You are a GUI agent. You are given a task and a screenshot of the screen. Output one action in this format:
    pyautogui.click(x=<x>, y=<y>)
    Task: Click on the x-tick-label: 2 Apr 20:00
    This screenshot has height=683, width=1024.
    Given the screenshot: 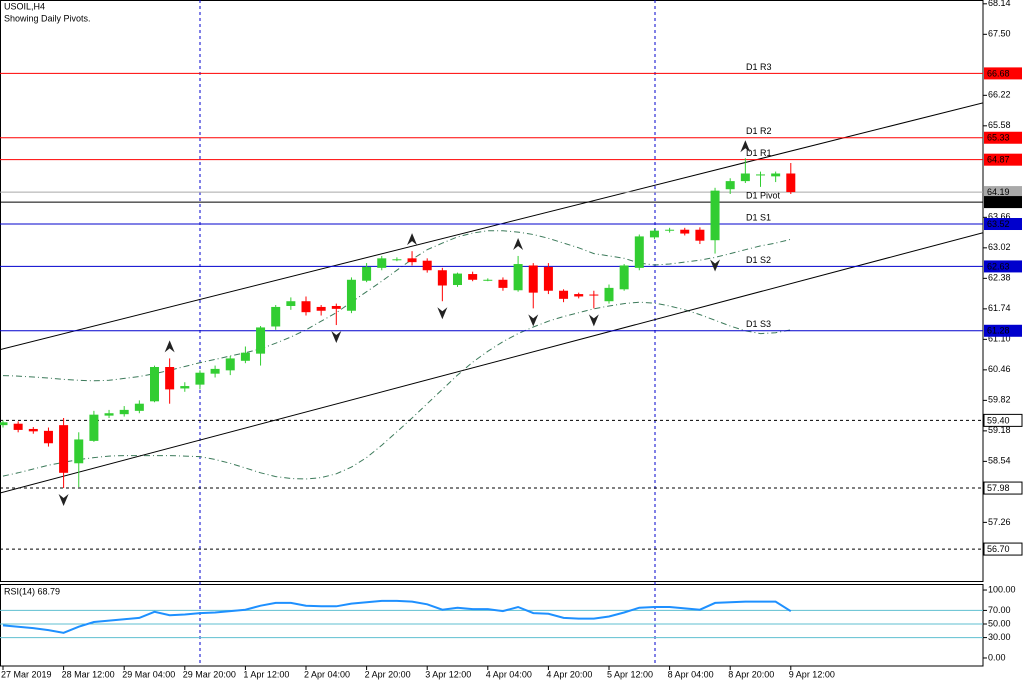 What is the action you would take?
    pyautogui.click(x=388, y=674)
    